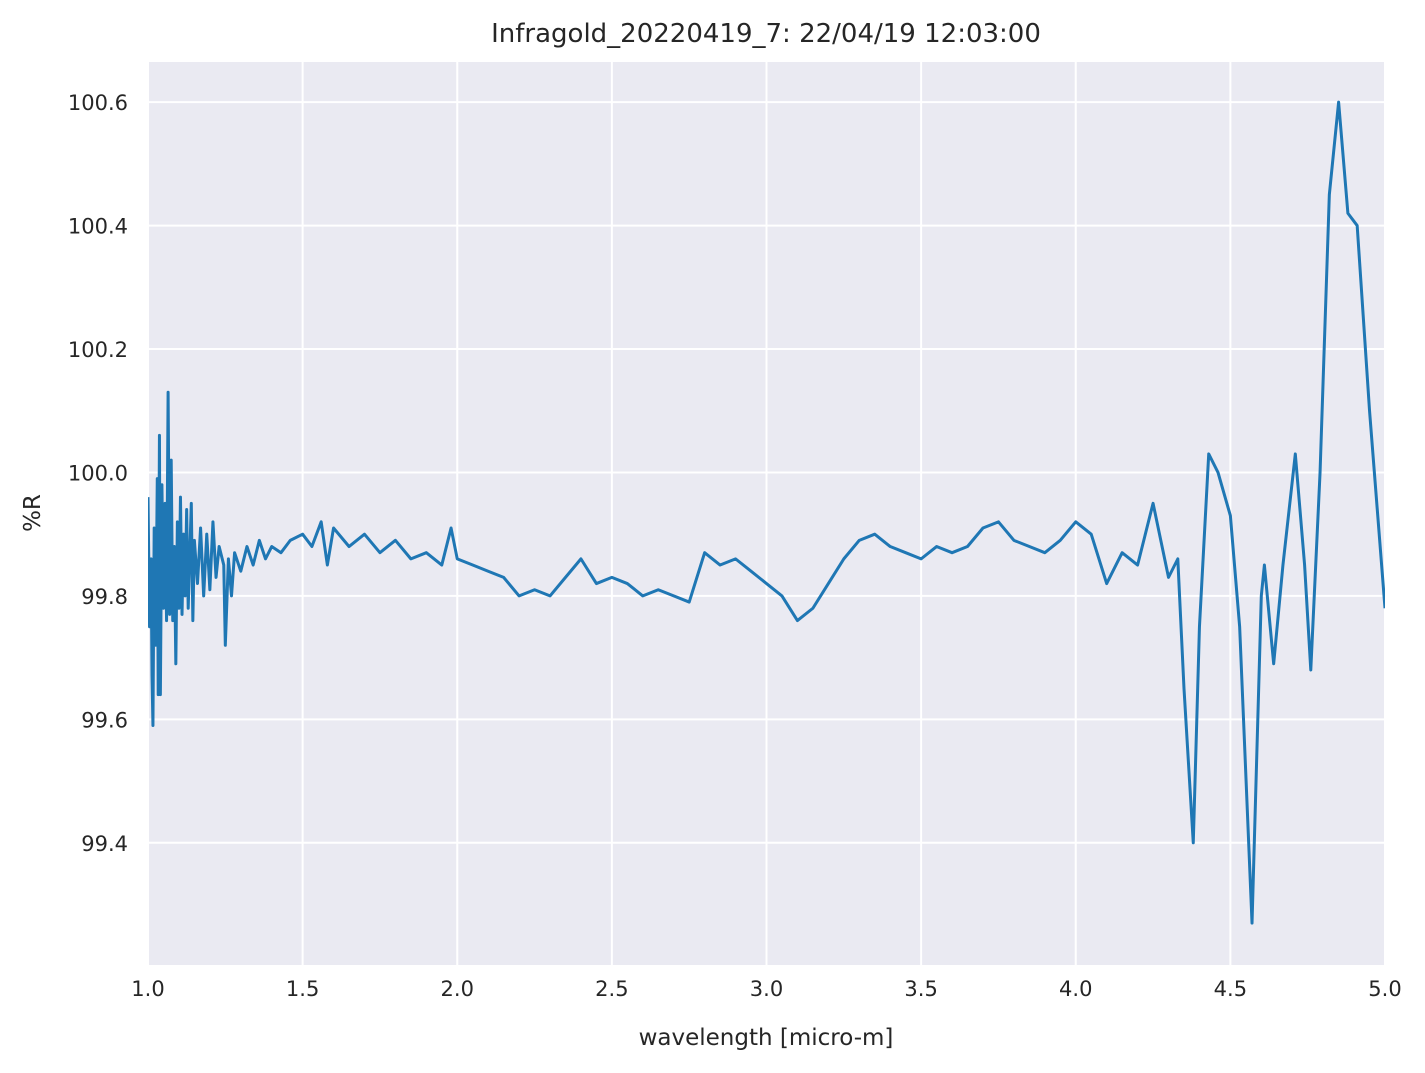 The image size is (1425, 1073). What do you see at coordinates (920, 989) in the screenshot?
I see `x-tick-label: 3.5` at bounding box center [920, 989].